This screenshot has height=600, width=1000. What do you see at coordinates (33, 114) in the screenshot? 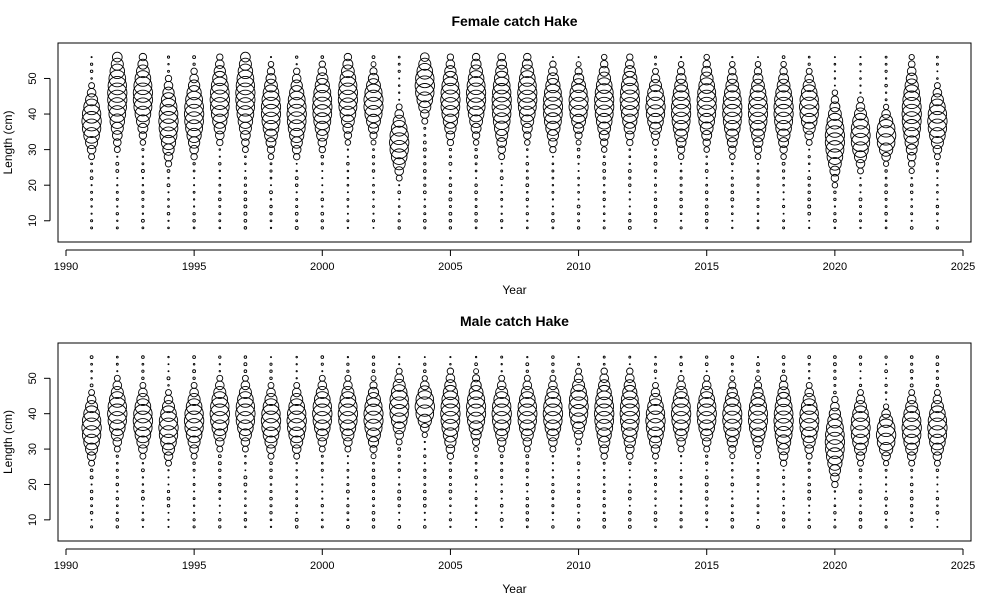
I see `y-tick-label: 40` at bounding box center [33, 114].